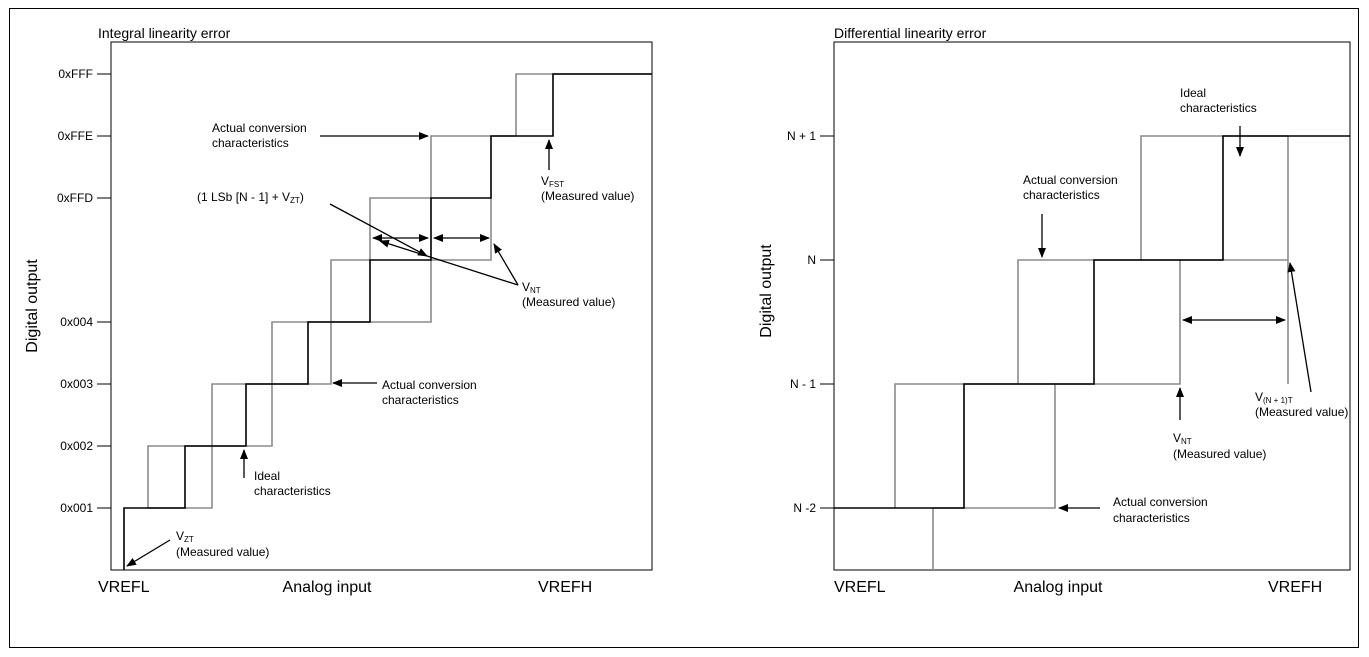  What do you see at coordinates (75, 74) in the screenshot?
I see `y-tick-label: 0xFFF` at bounding box center [75, 74].